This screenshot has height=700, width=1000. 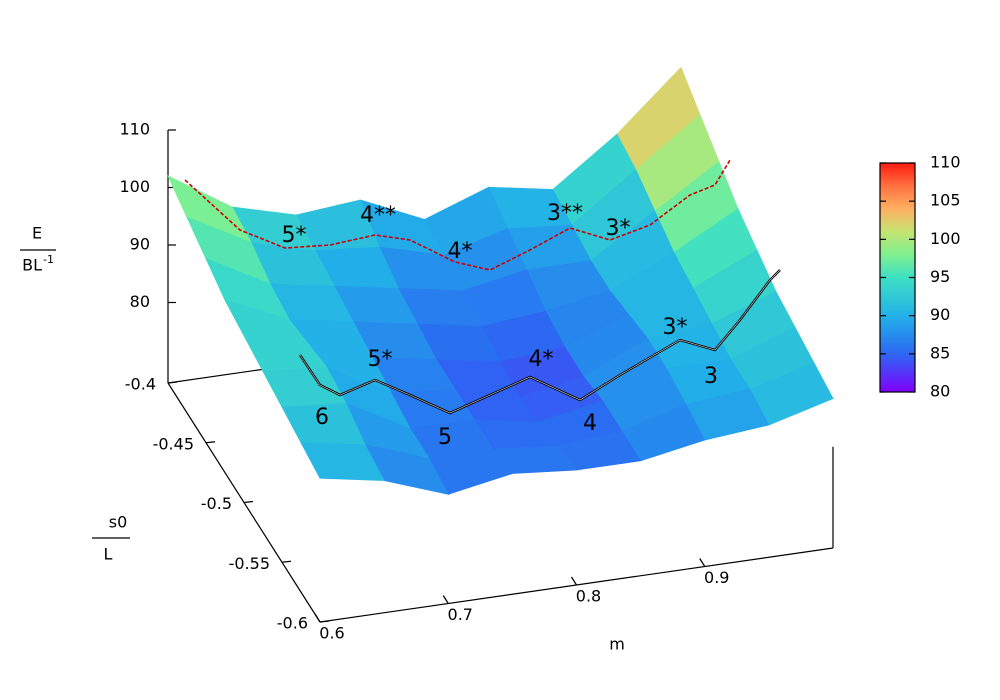 I want to click on y-tick-label: -0.6, so click(x=292, y=623).